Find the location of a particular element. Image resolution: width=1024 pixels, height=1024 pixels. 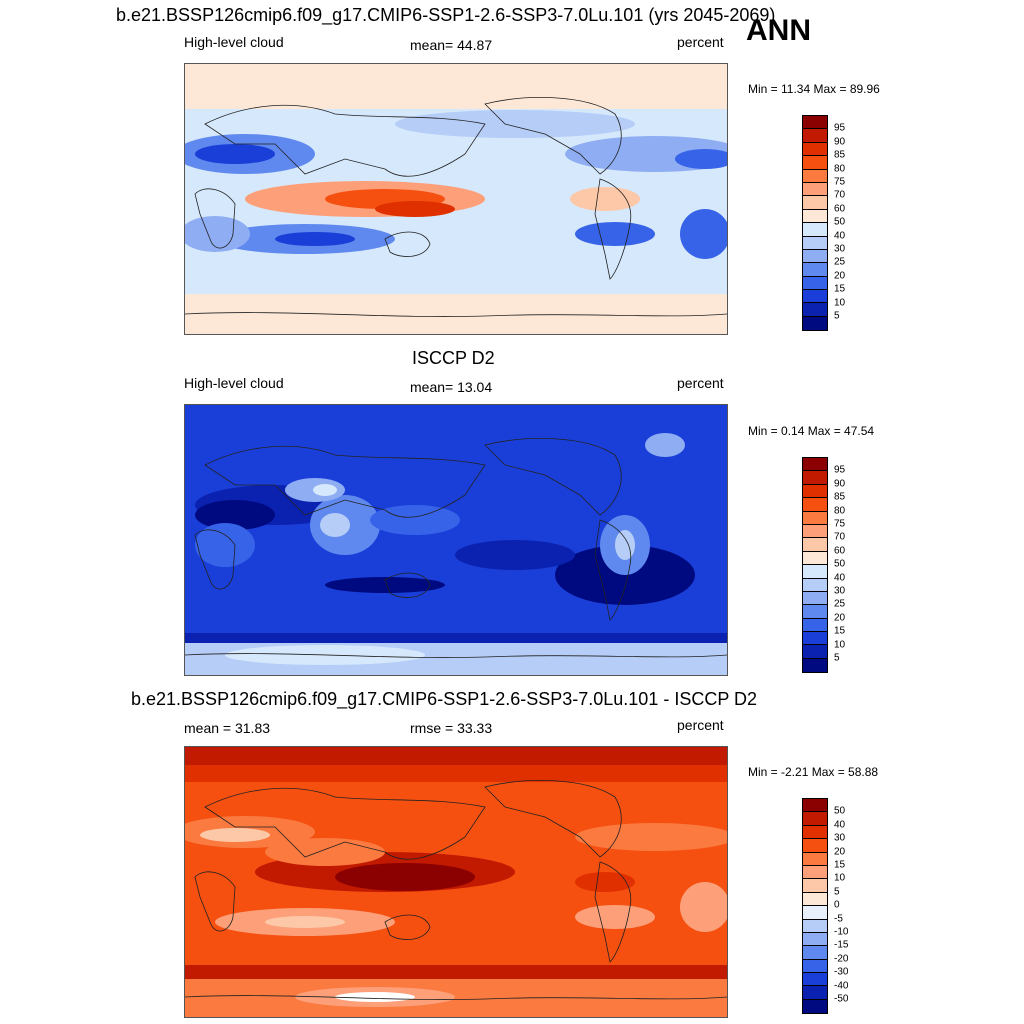

panel1-colorbar is located at coordinates (815, 223).